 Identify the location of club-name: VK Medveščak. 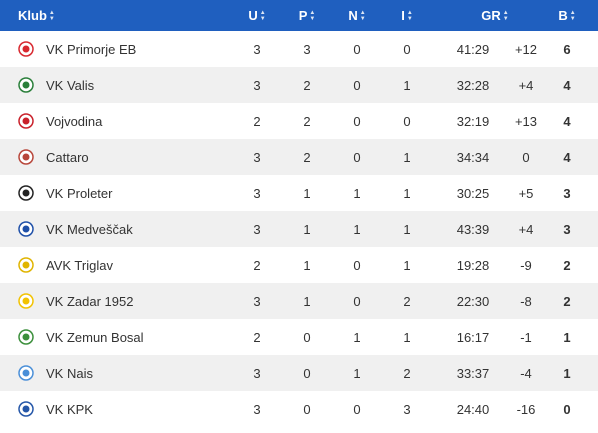
(89, 229).